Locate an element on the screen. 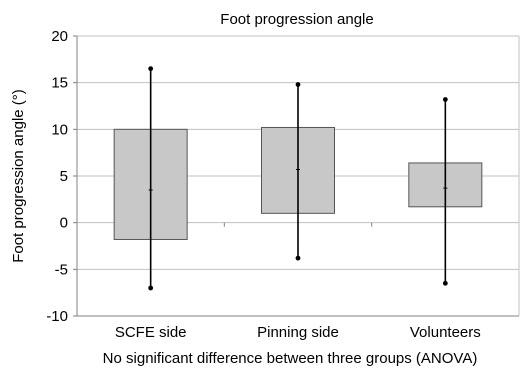  y-tick-labels: 20 15 10 5 0 -5 -10 is located at coordinates (57, 176).